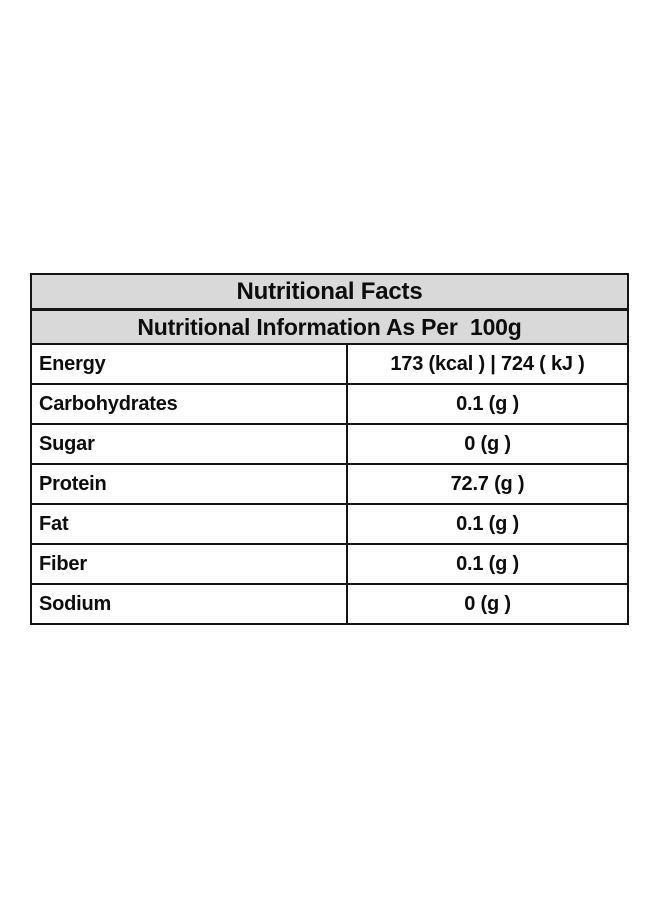 The height and width of the screenshot is (900, 660). What do you see at coordinates (329, 328) in the screenshot?
I see `table-subtitle: Nutritional Information As Per 100g` at bounding box center [329, 328].